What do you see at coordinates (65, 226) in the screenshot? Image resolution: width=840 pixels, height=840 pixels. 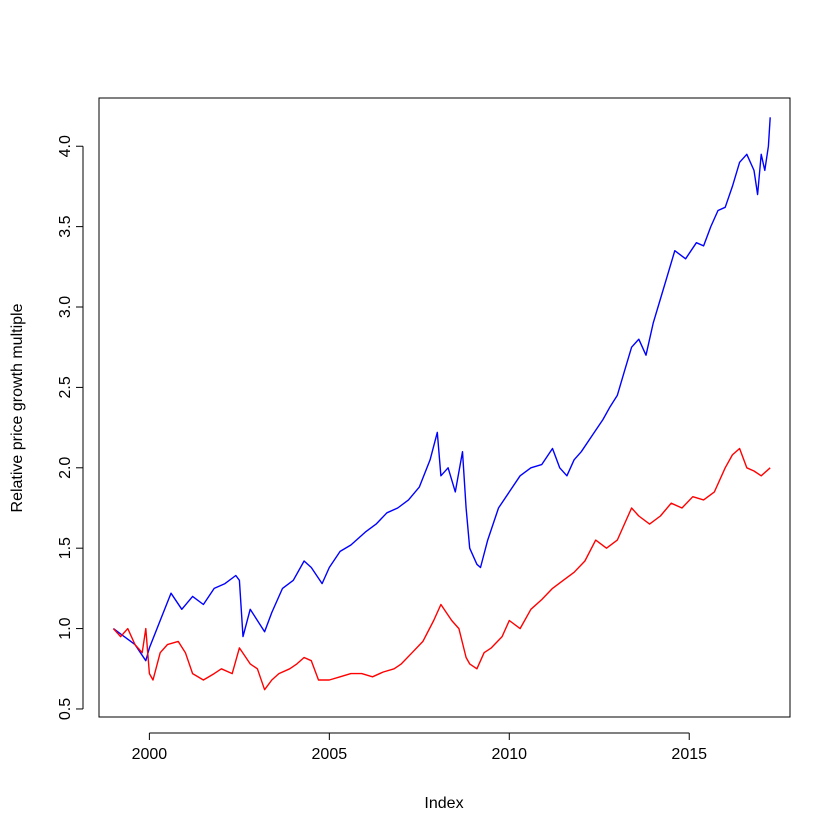 I see `y-tick-label: 3.5` at bounding box center [65, 226].